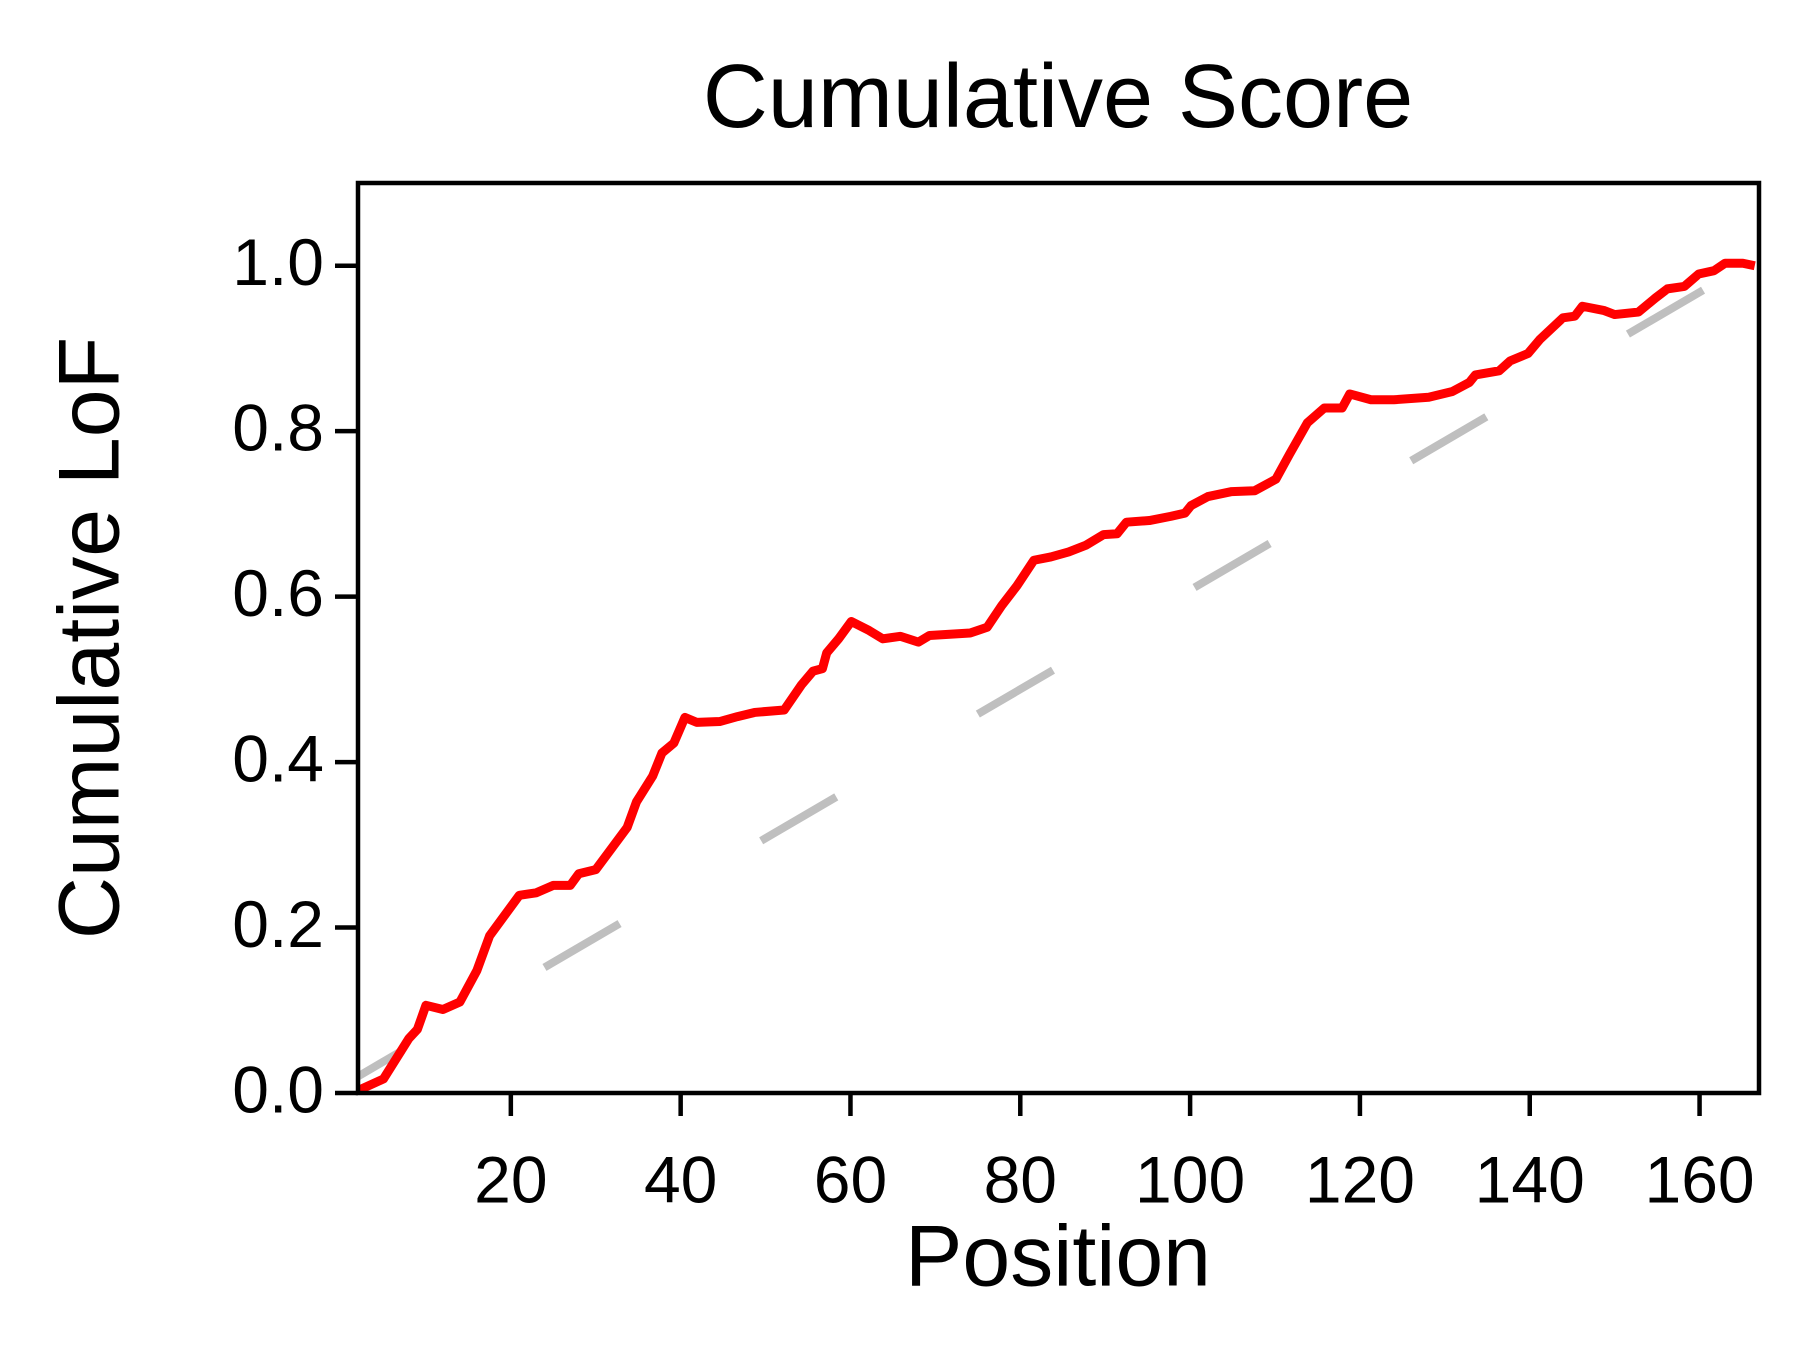 Image resolution: width=1814 pixels, height=1367 pixels. What do you see at coordinates (510, 1179) in the screenshot?
I see `x-tick-label: 20` at bounding box center [510, 1179].